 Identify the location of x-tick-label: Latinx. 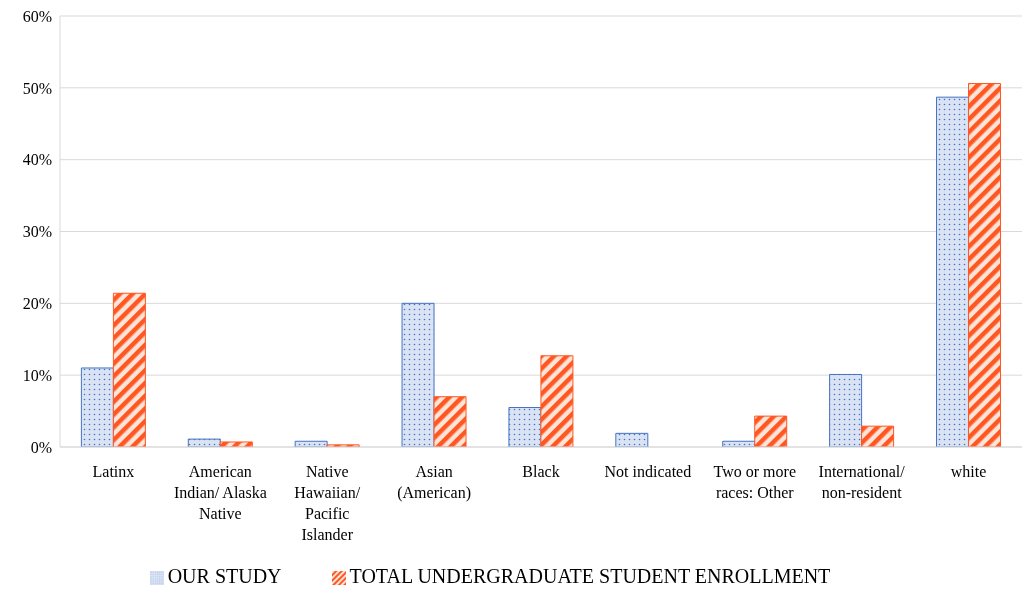
(113, 471).